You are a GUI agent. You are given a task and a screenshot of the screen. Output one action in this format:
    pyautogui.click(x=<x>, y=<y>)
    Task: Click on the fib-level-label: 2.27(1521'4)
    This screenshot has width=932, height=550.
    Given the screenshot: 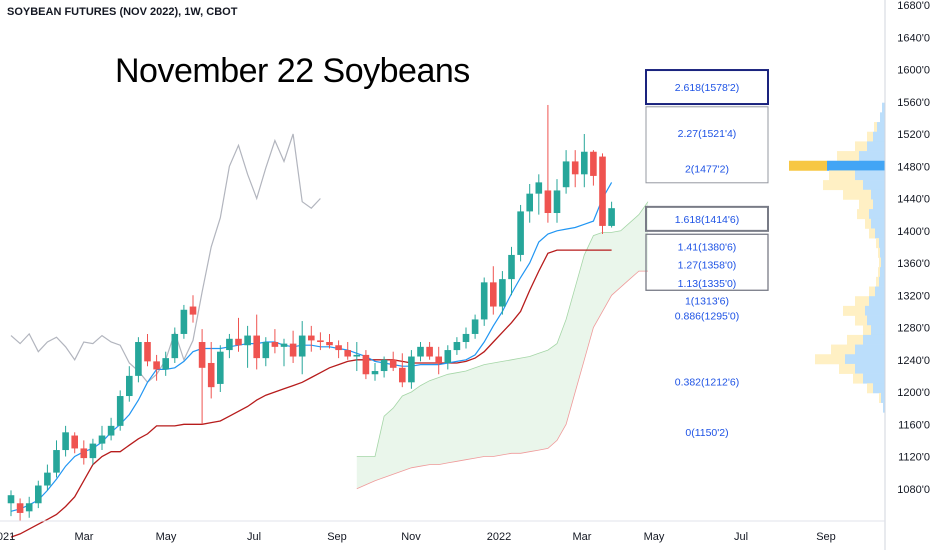 What is the action you would take?
    pyautogui.click(x=707, y=134)
    